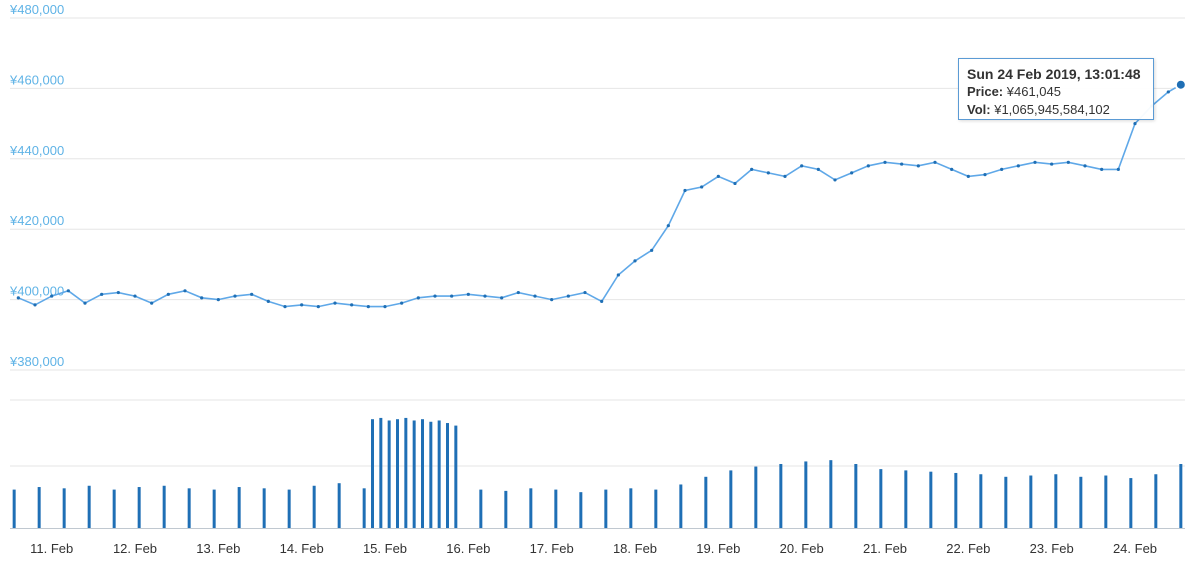  Describe the element at coordinates (135, 548) in the screenshot. I see `x-tick-label: 12. Feb` at that location.